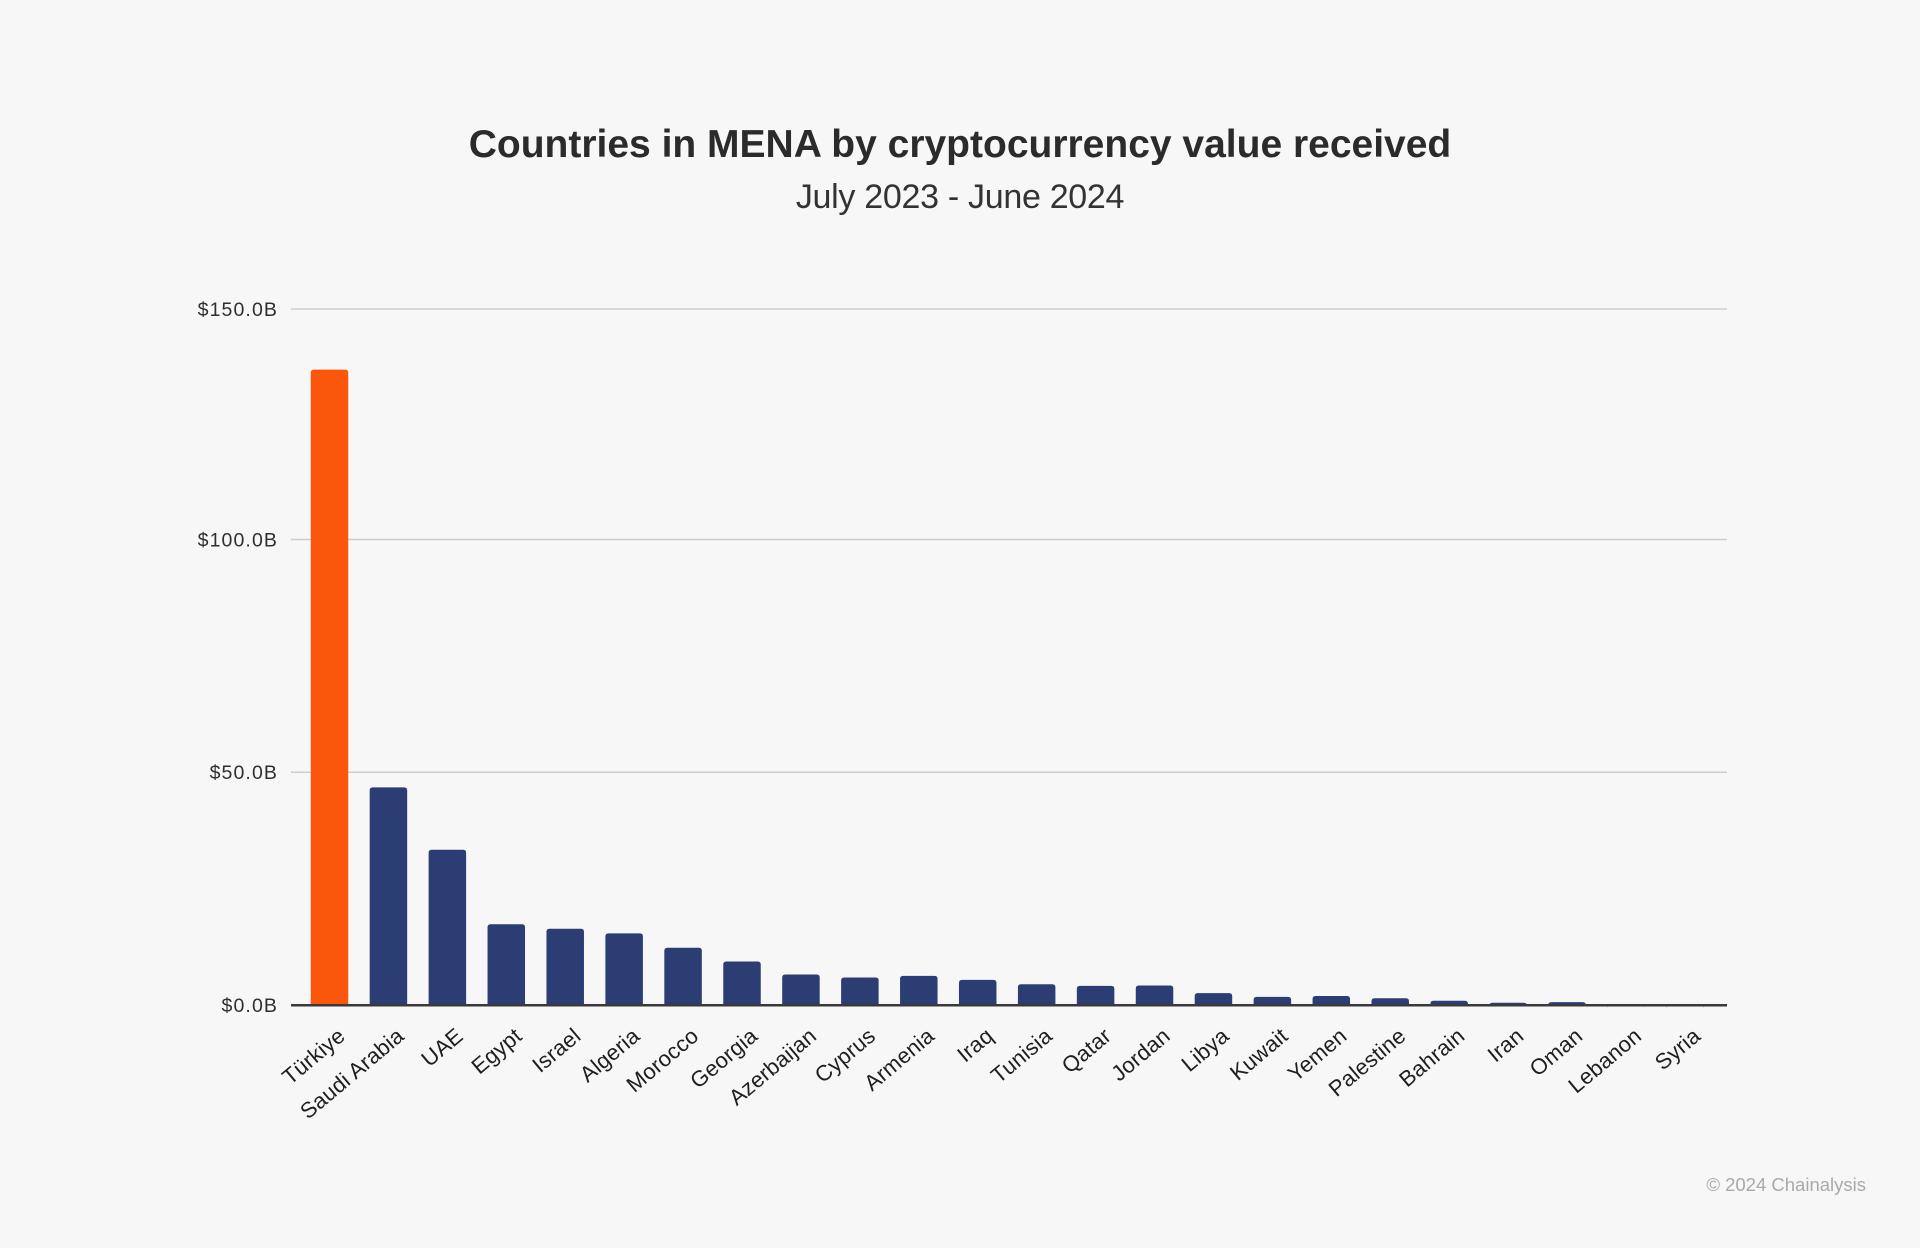 The width and height of the screenshot is (1920, 1248). I want to click on svg-text: July 2023 - June 2024, so click(960, 197).